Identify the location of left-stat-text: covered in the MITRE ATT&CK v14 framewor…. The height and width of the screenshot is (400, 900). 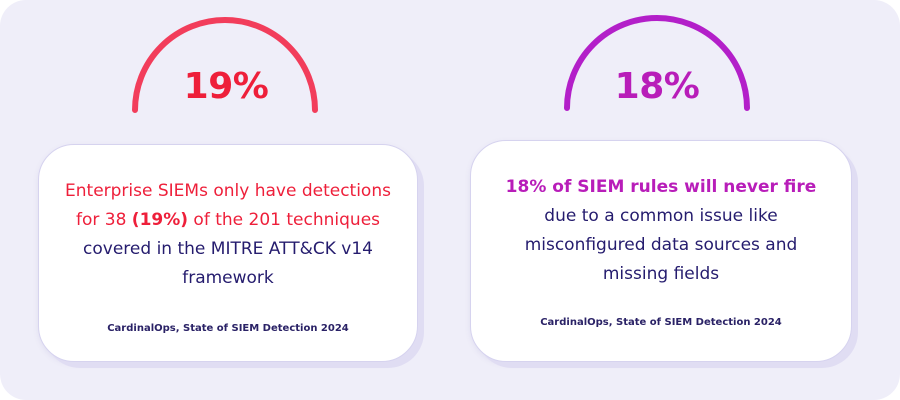
(228, 263).